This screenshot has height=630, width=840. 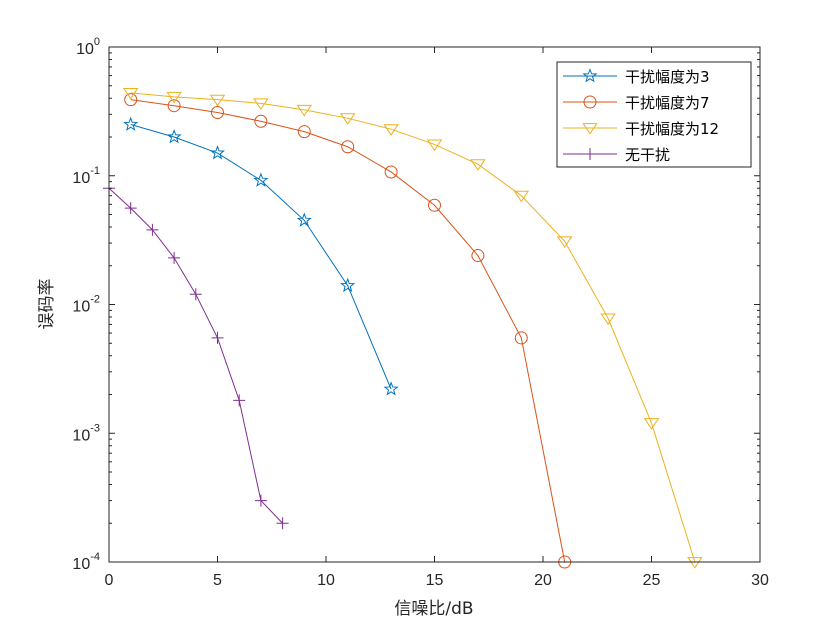 I want to click on y-tick-label: 10⁻², so click(x=86, y=305).